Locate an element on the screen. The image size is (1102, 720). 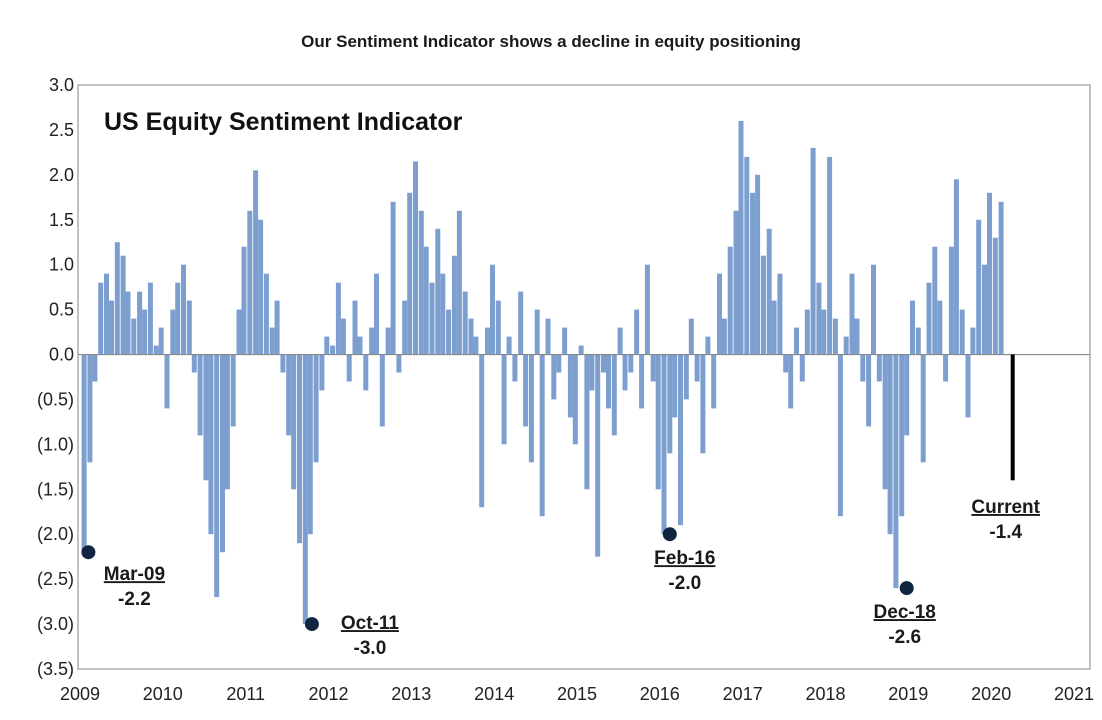
x-tick-label: 2013 is located at coordinates (411, 694).